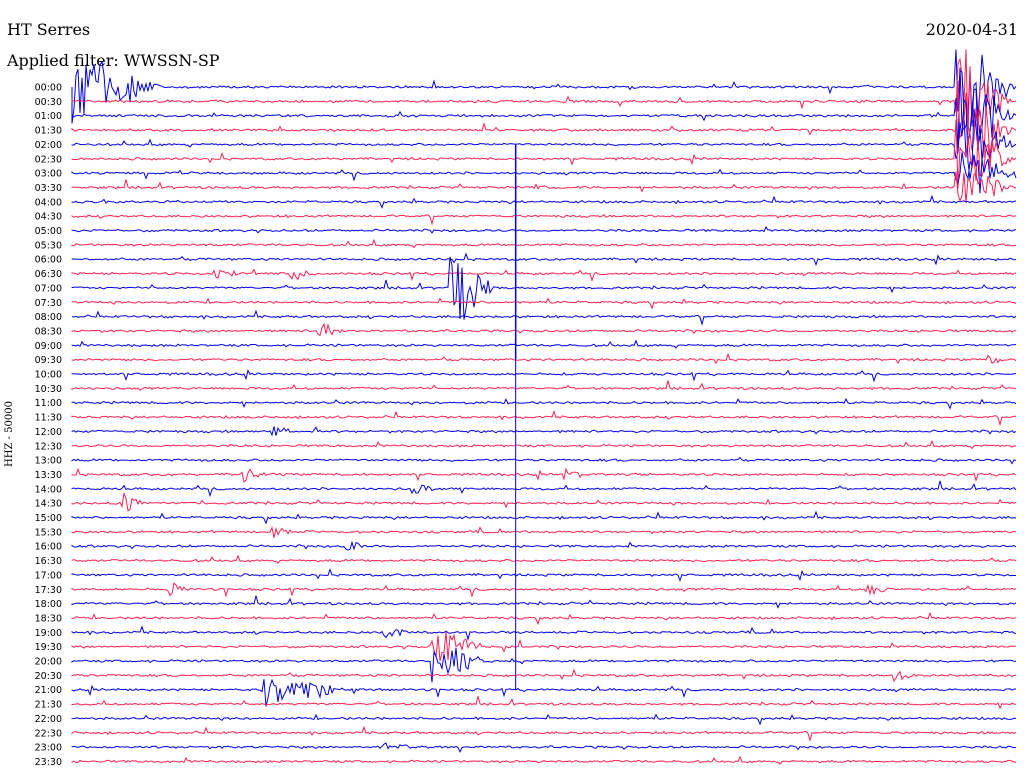  What do you see at coordinates (48, 418) in the screenshot?
I see `time-tick-label: 11:30` at bounding box center [48, 418].